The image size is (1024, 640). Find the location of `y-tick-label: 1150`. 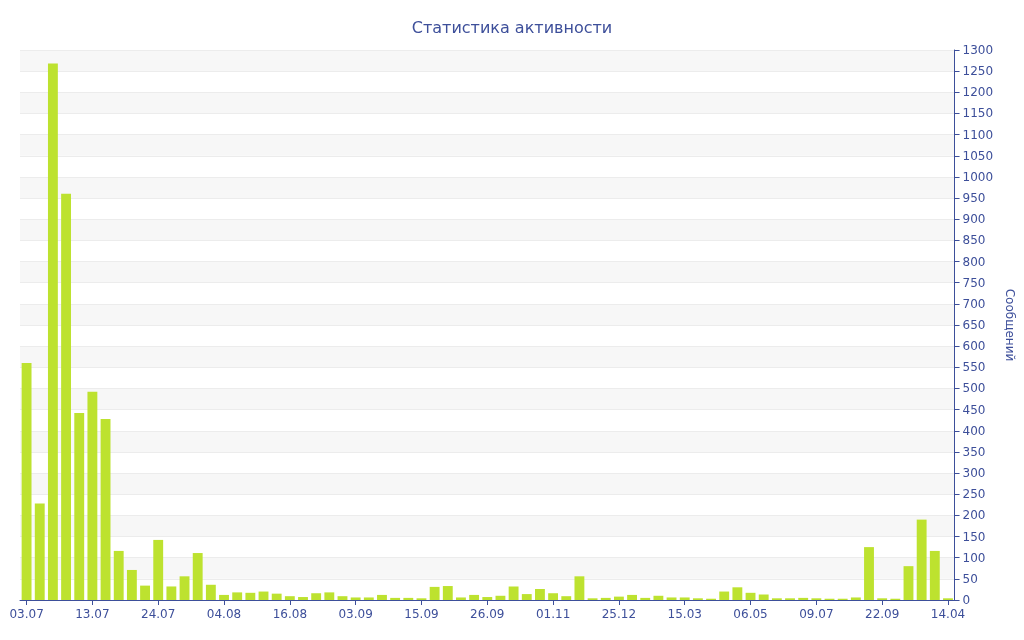

y-tick-label: 1150 is located at coordinates (978, 113).